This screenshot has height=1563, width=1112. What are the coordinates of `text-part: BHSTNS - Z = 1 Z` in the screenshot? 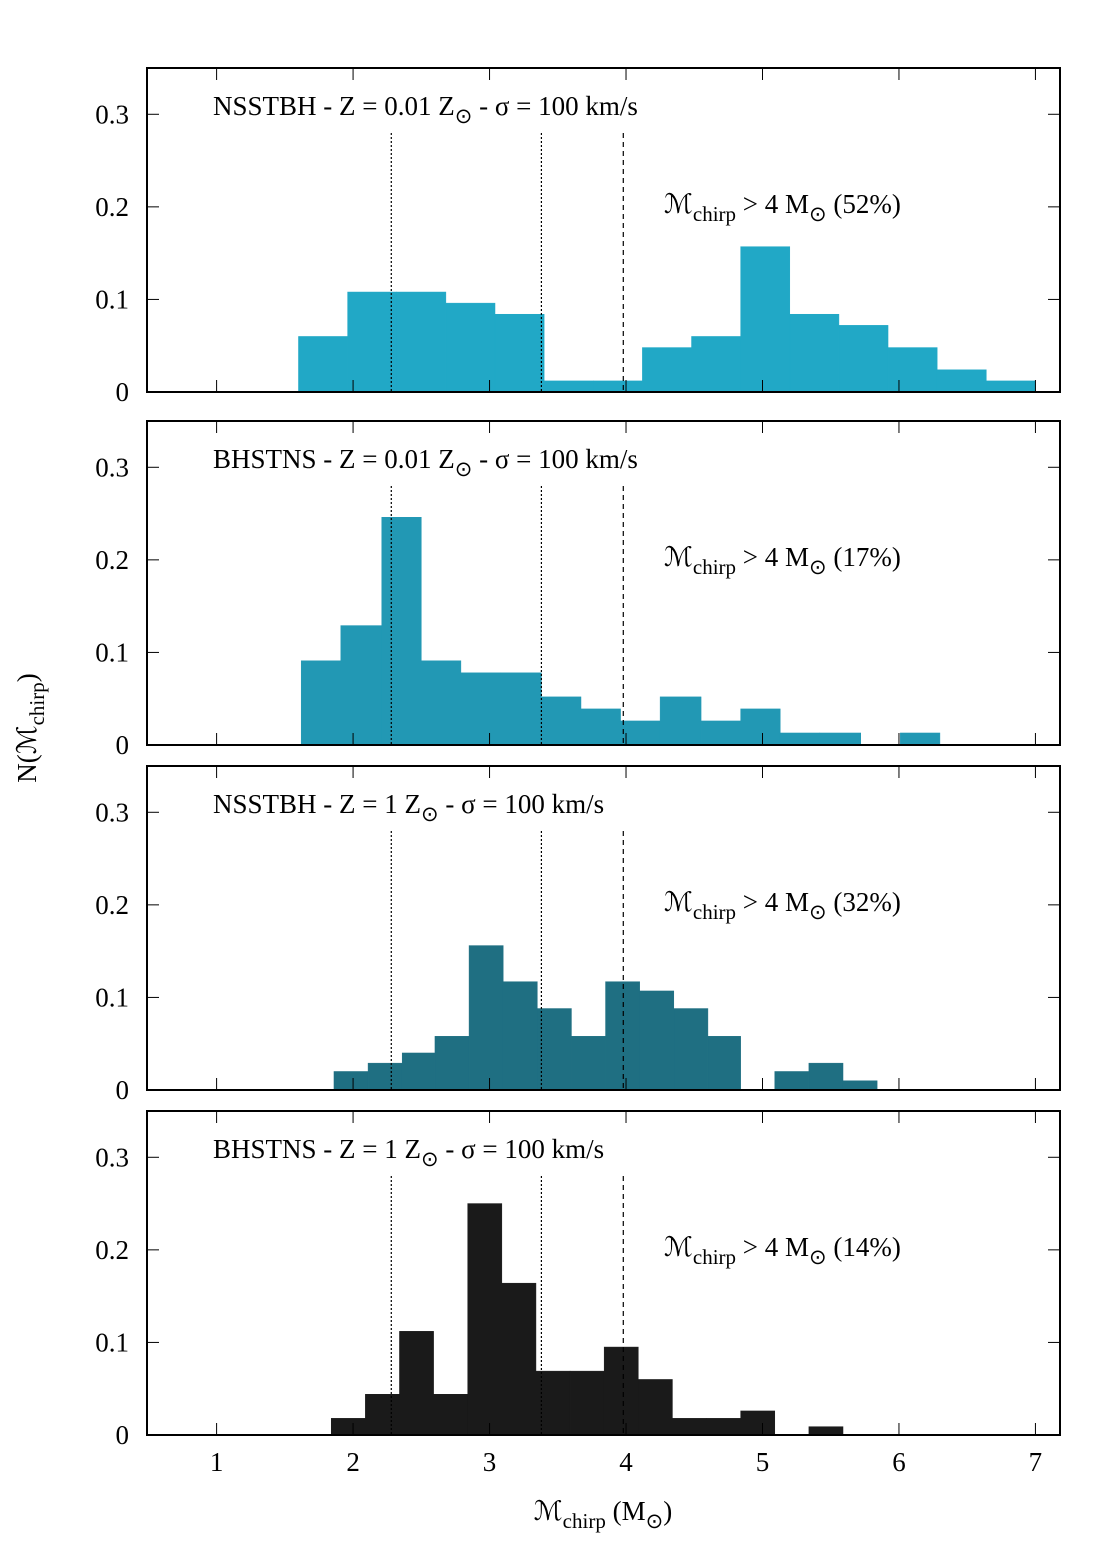 It's located at (317, 1149).